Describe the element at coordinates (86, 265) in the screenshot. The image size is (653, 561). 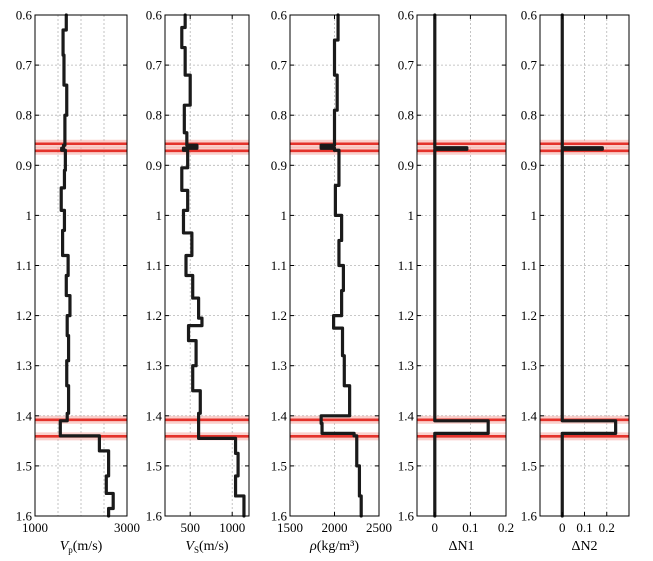
I see `curve-vp` at that location.